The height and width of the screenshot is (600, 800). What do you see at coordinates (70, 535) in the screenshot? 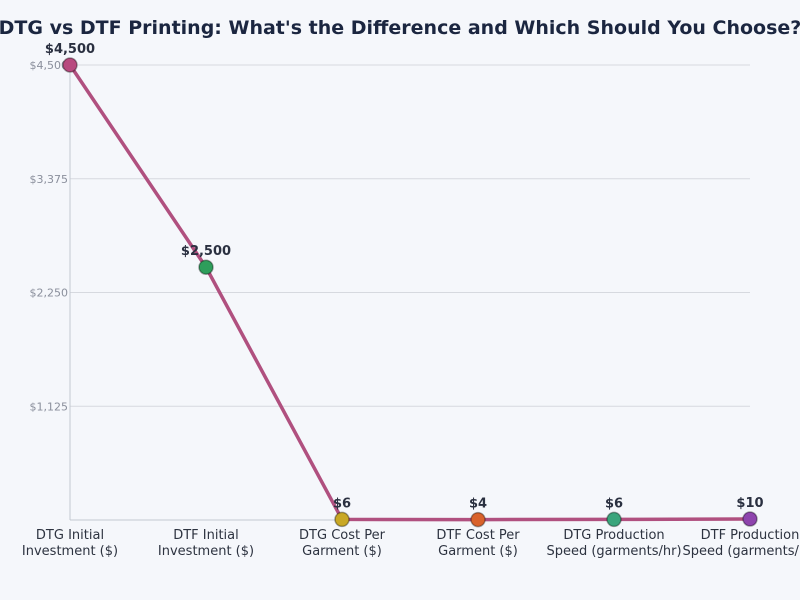
I see `x-tick-label: DTG Initial` at bounding box center [70, 535].